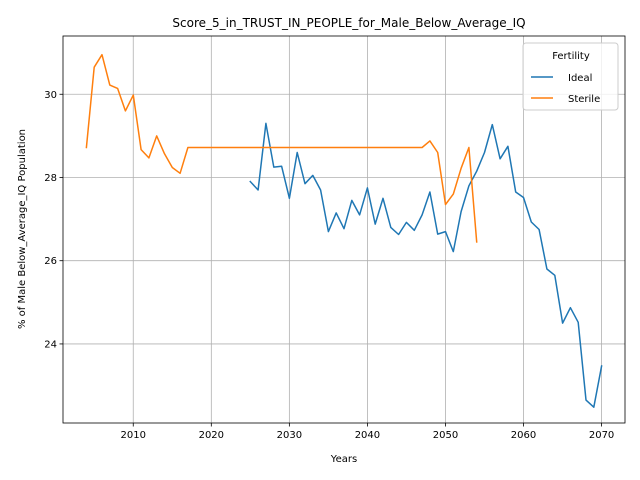  Describe the element at coordinates (343, 459) in the screenshot. I see `x-axis-label: Years` at that location.